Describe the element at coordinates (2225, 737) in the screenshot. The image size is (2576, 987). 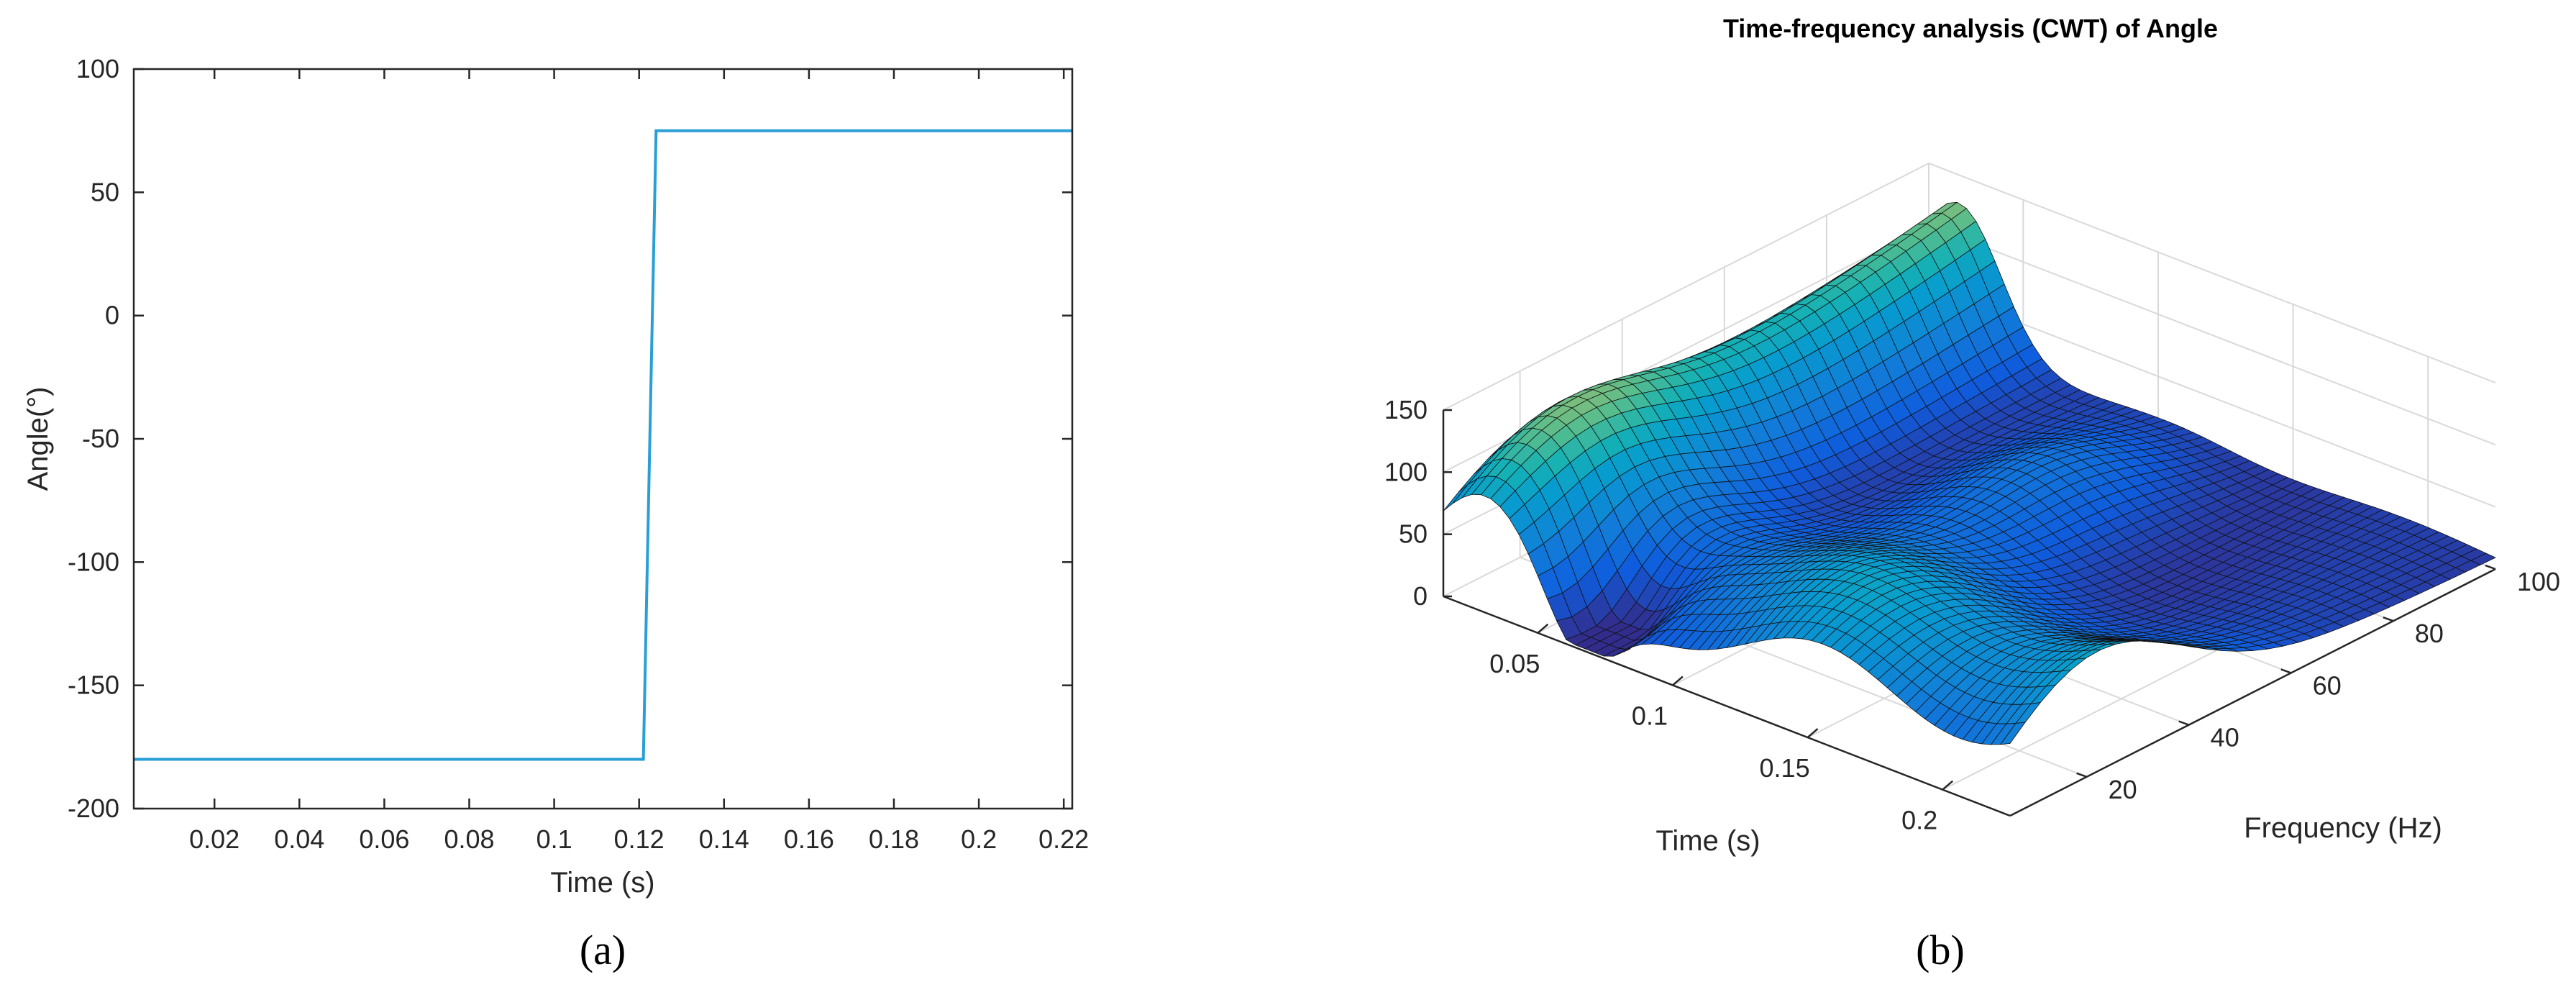
I see `y-tick-label: 40` at that location.